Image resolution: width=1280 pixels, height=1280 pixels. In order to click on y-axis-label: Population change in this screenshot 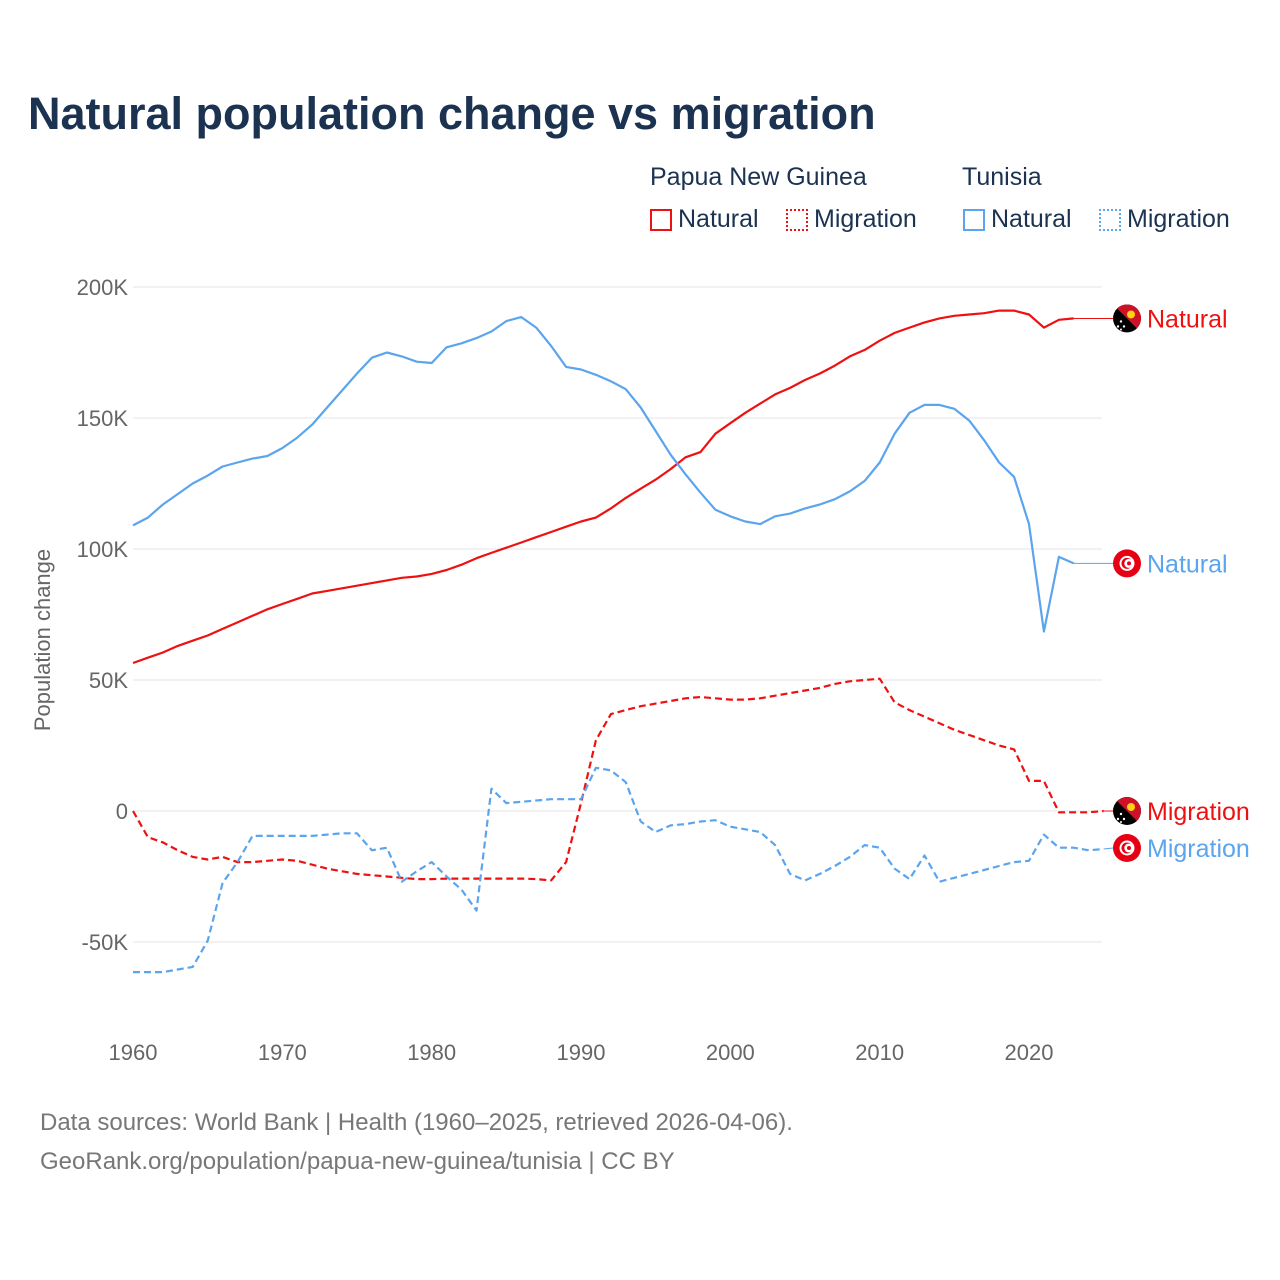, I will do `click(42, 640)`.